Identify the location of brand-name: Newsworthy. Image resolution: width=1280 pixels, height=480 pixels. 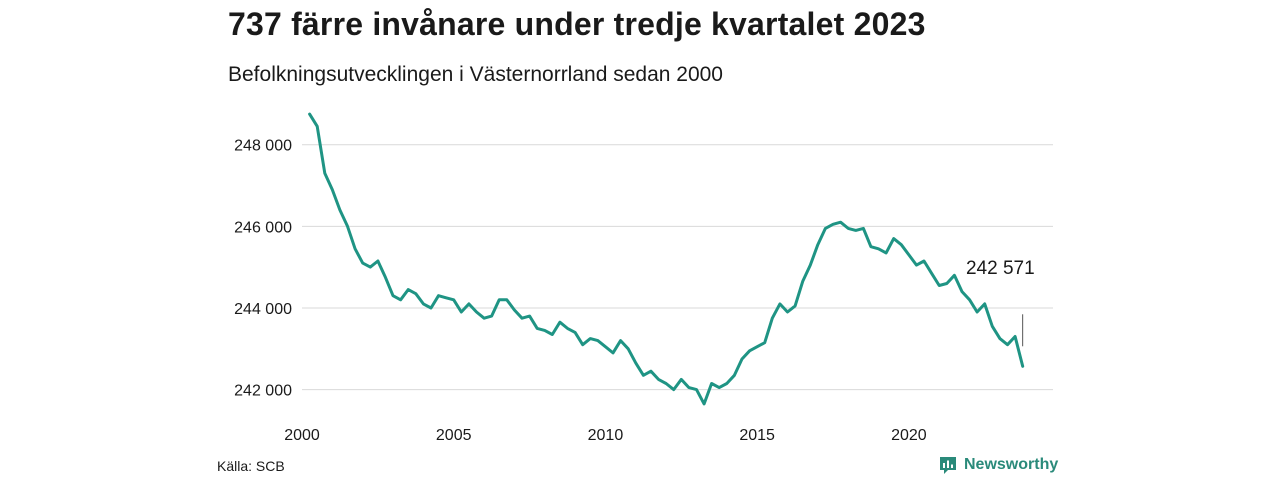
(1011, 464).